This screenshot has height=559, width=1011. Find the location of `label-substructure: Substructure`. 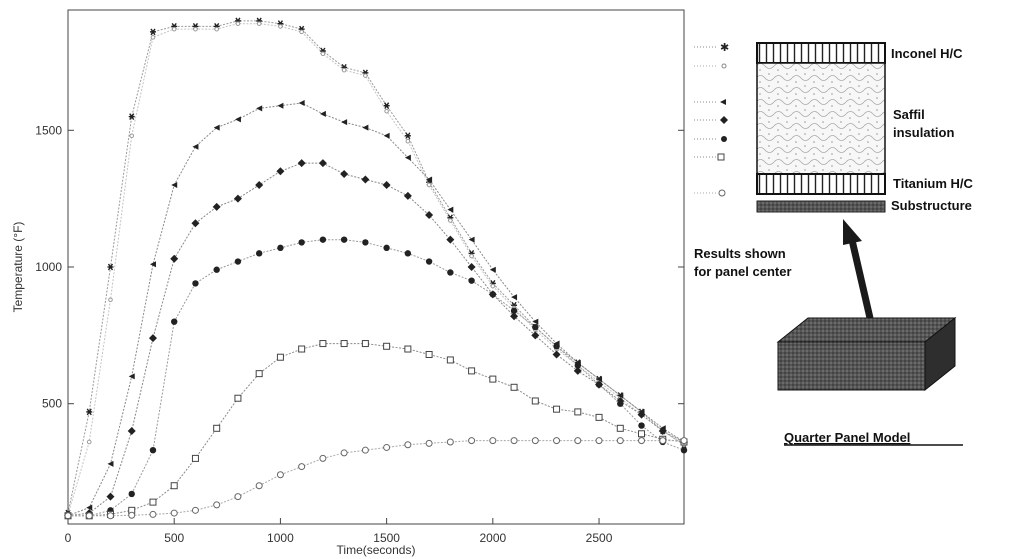

label-substructure: Substructure is located at coordinates (931, 205).